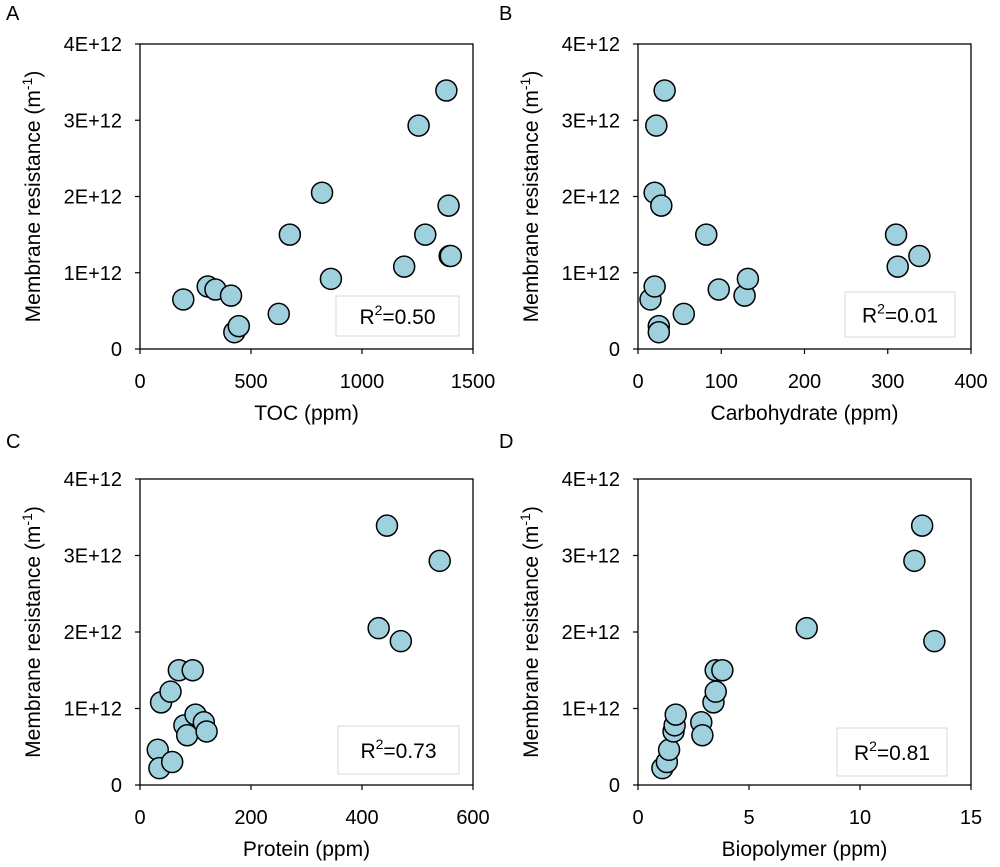 The width and height of the screenshot is (1000, 867). I want to click on panel-label: C, so click(13, 442).